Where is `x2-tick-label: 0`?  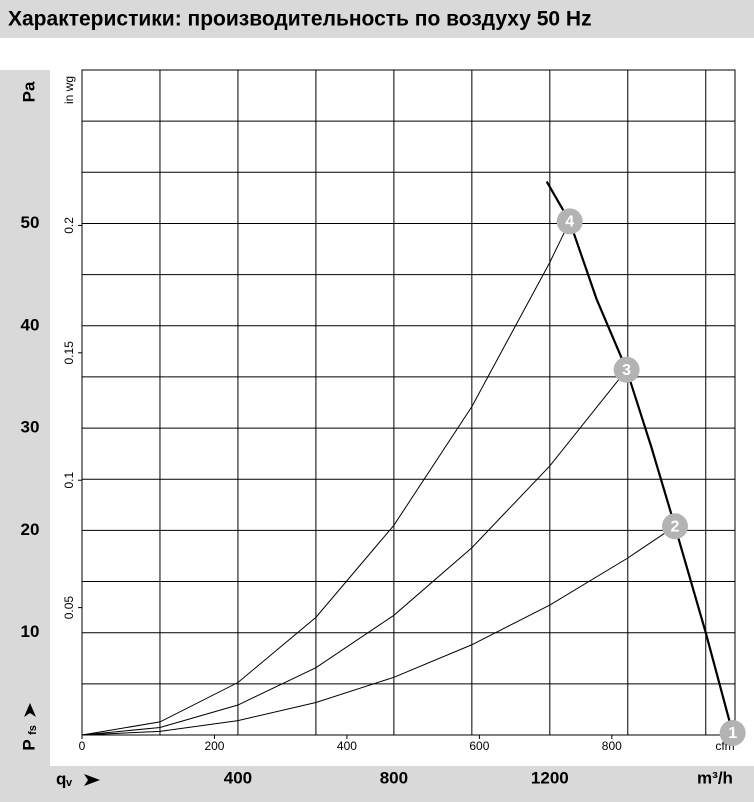
x2-tick-label: 0 is located at coordinates (82, 746).